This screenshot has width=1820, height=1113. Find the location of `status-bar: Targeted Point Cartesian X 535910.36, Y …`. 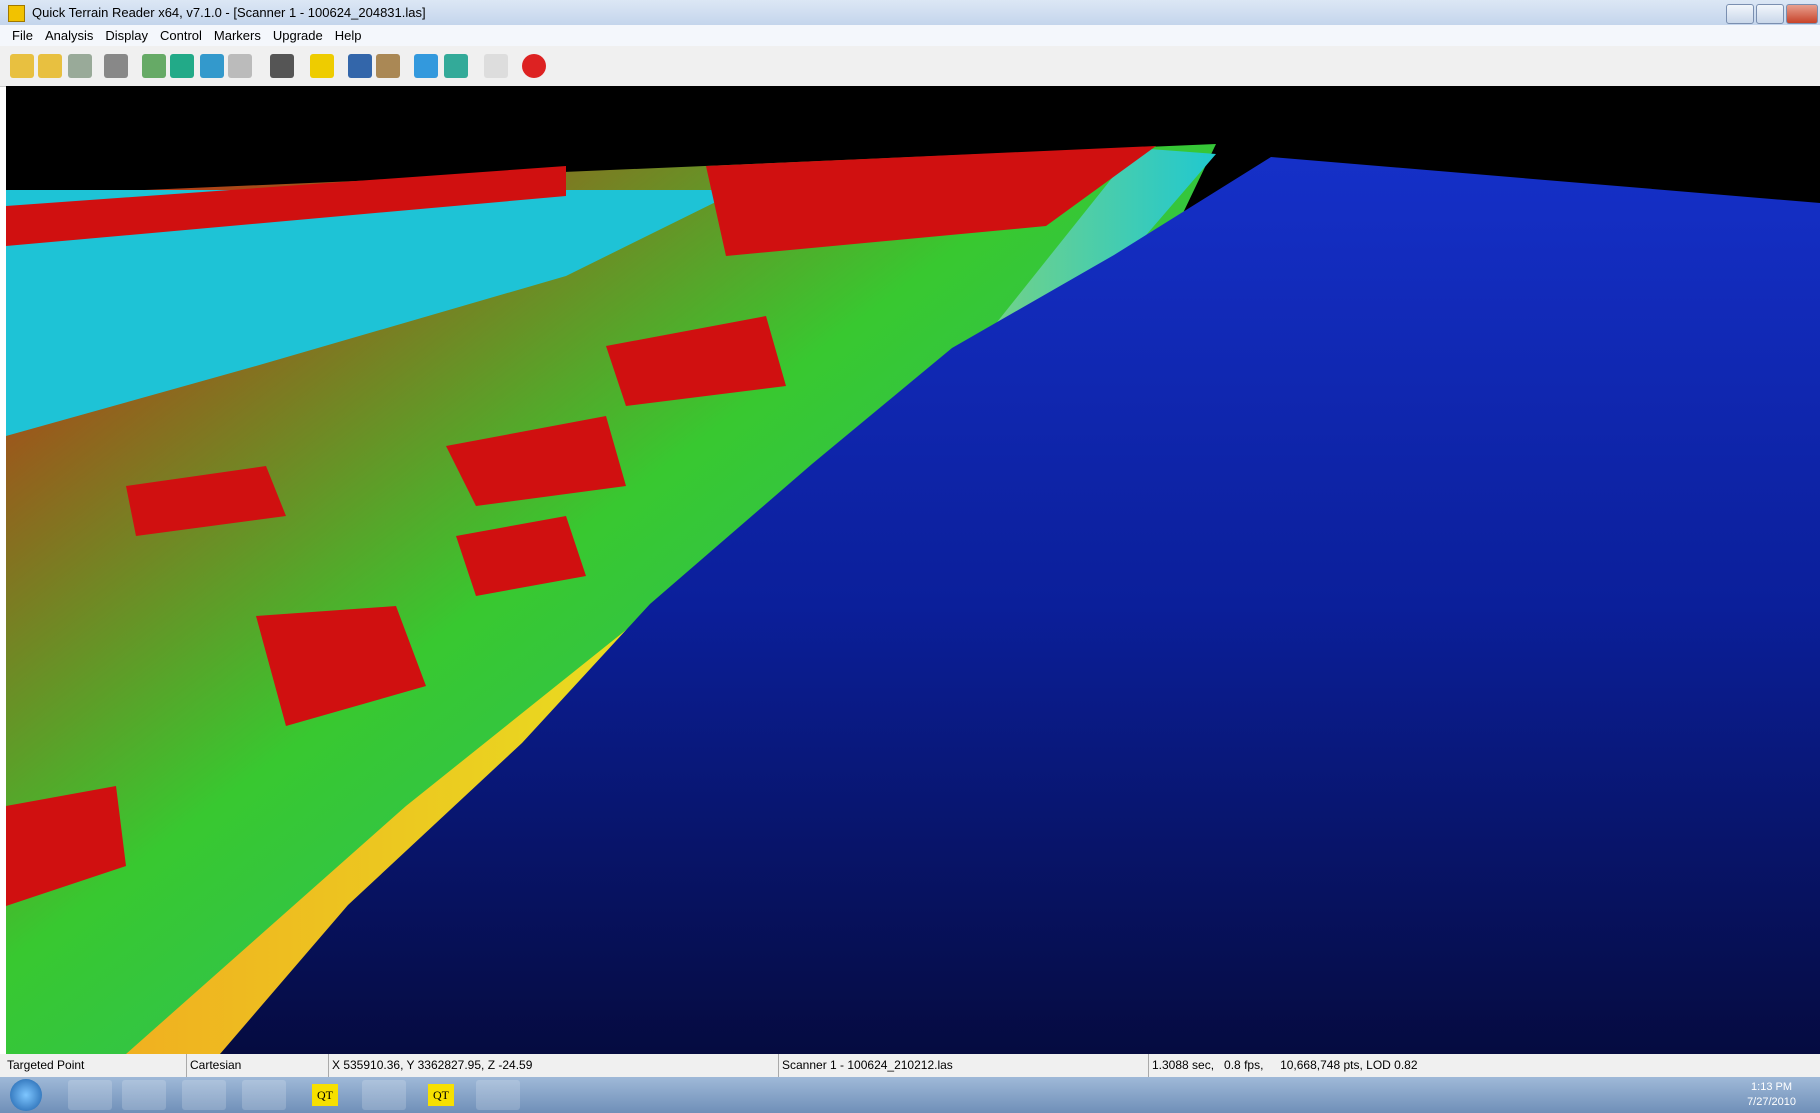

status-bar: Targeted Point Cartesian X 535910.36, Y … is located at coordinates (910, 1065).